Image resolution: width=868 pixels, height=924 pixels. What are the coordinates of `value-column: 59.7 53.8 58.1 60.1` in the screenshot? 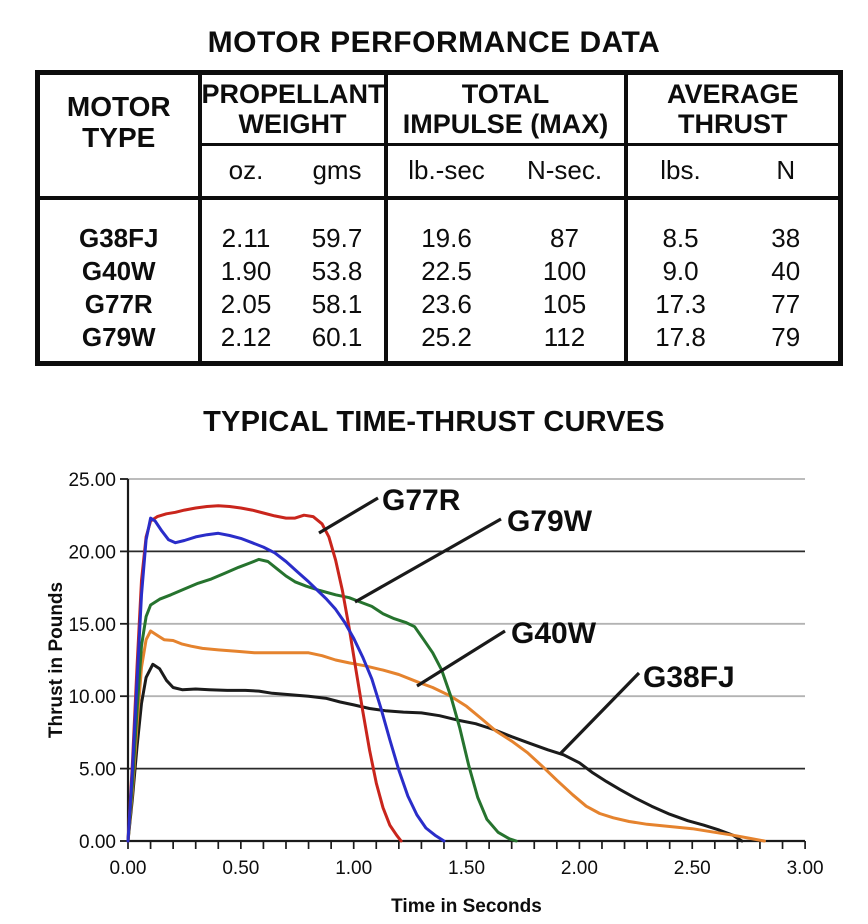 It's located at (338, 281).